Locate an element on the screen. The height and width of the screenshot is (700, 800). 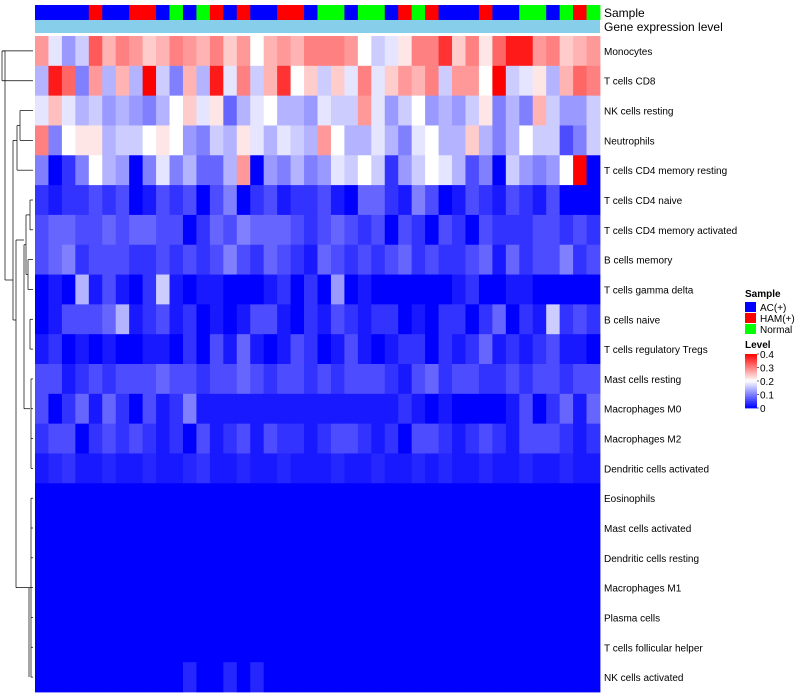
row-label: B cells memory is located at coordinates (638, 261).